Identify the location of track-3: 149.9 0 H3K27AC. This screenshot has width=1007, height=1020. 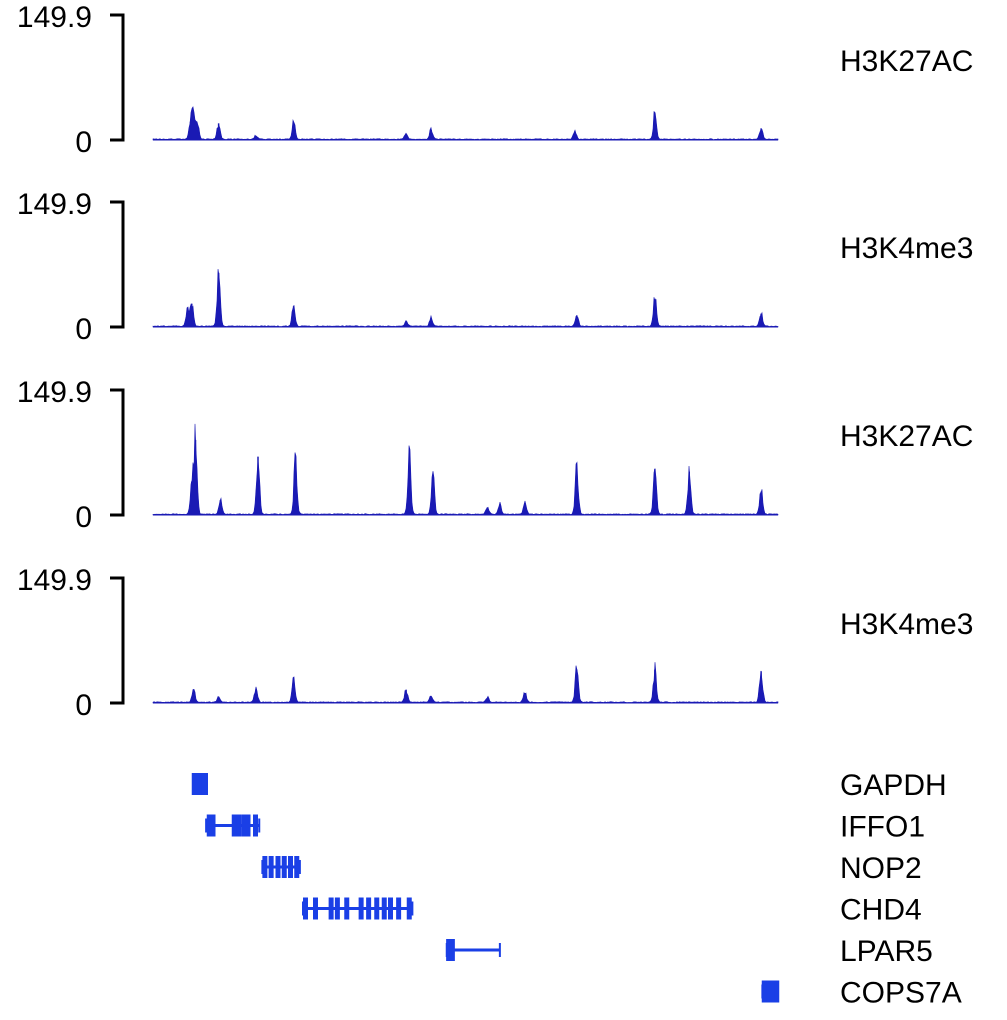
(495, 455).